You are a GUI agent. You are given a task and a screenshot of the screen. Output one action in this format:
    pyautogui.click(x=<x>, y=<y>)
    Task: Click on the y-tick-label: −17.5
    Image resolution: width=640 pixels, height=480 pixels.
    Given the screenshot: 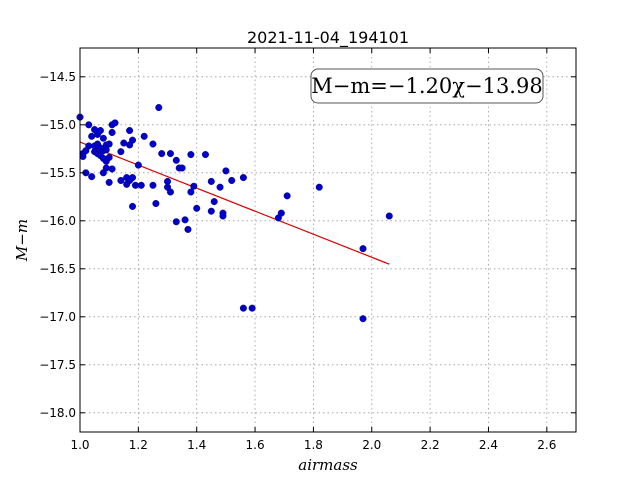 What is the action you would take?
    pyautogui.click(x=57, y=365)
    